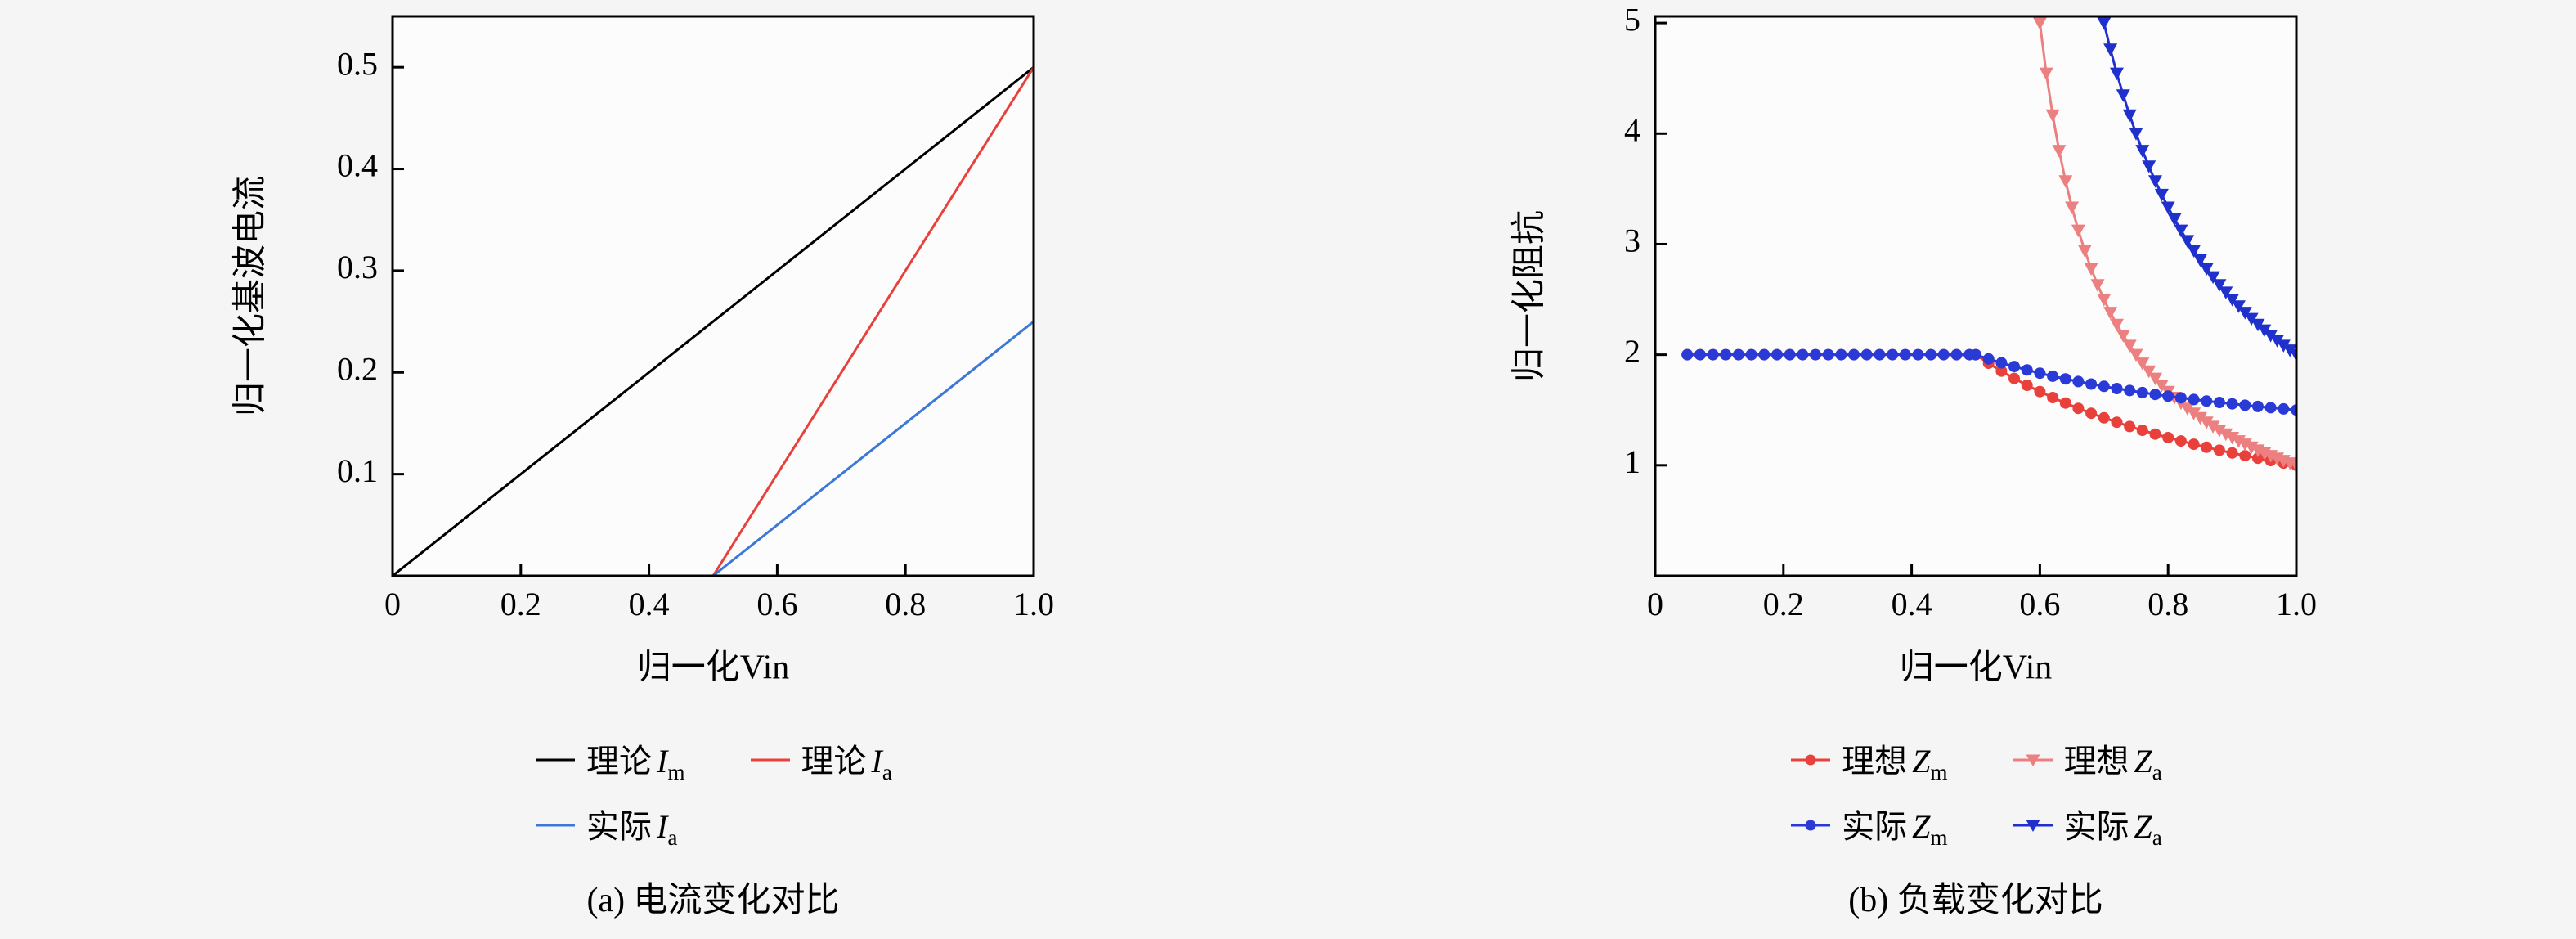  What do you see at coordinates (847, 763) in the screenshot?
I see `legend-label: 理论 Ia` at bounding box center [847, 763].